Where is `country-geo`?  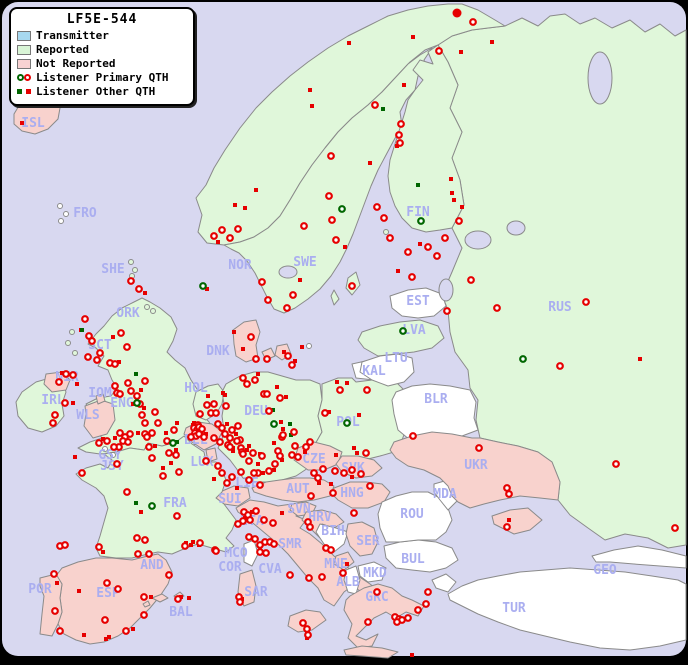
country-geo is located at coordinates (639, 557).